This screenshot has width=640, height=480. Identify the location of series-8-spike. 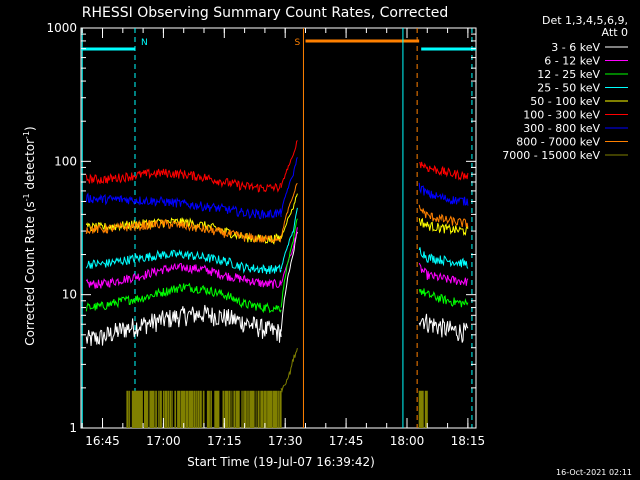
(289, 370).